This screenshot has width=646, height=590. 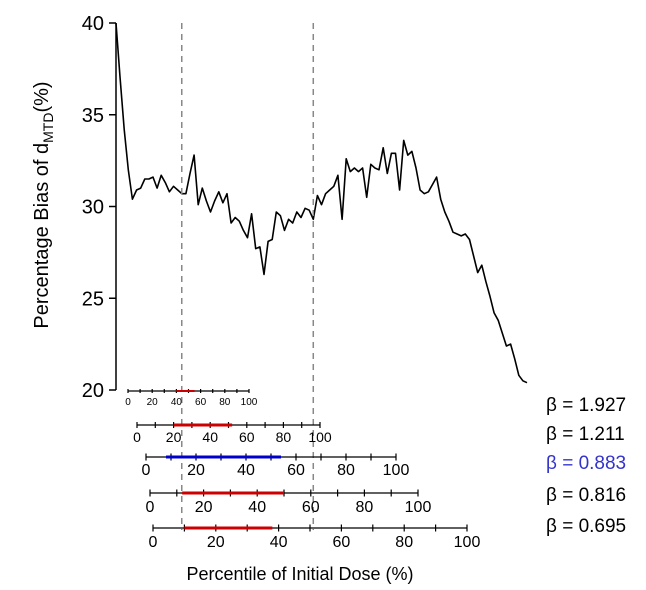 I want to click on beta-label: β = 0.695, so click(x=586, y=526).